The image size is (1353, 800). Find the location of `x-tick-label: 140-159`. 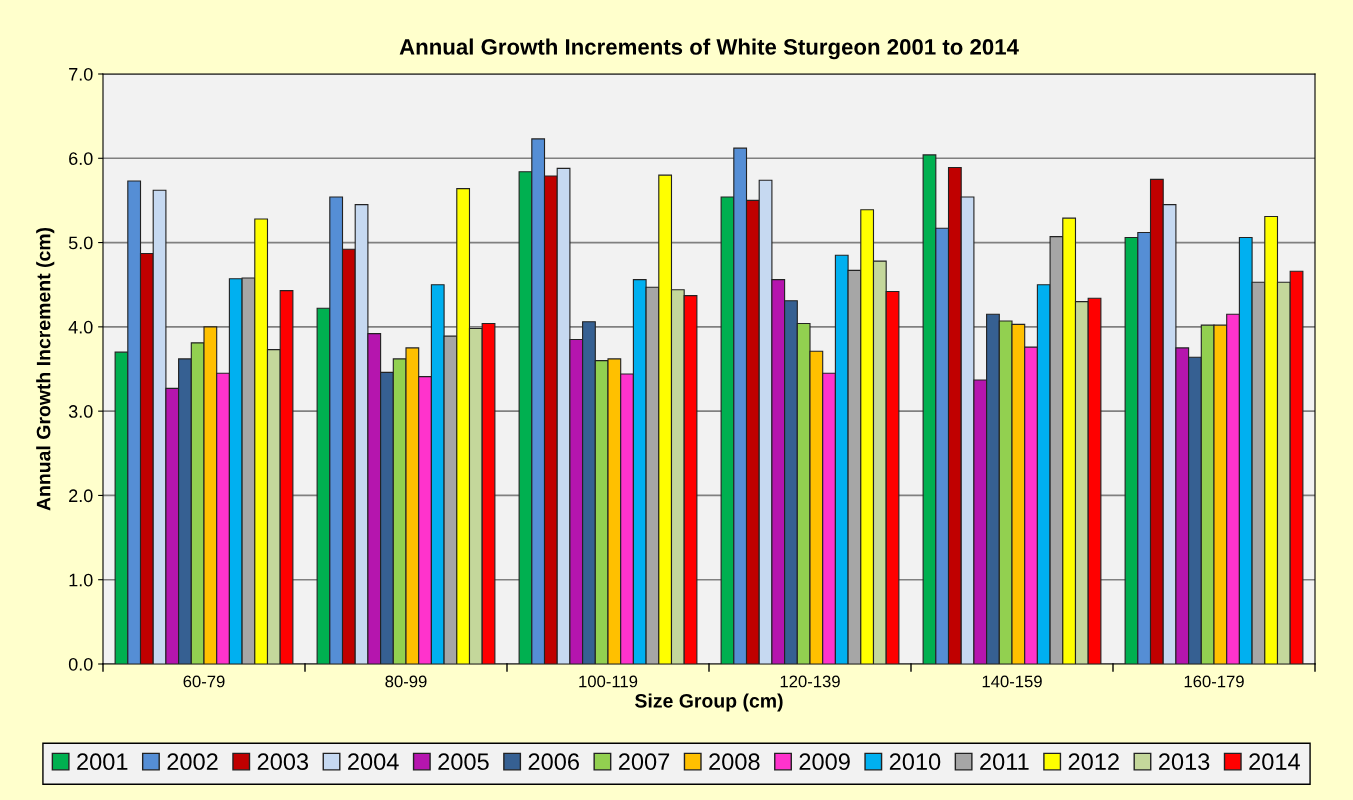

x-tick-label: 140-159 is located at coordinates (1012, 681).